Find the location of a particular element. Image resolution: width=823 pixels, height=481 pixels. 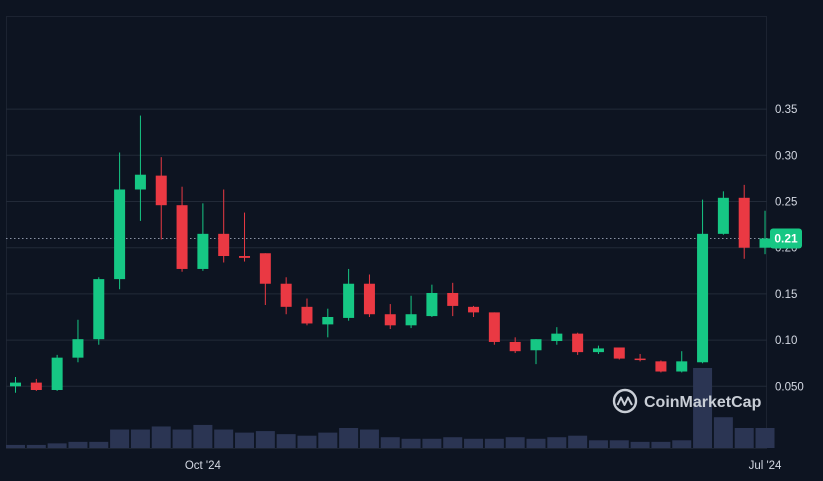

y-tick-label: 0.25 is located at coordinates (786, 203).